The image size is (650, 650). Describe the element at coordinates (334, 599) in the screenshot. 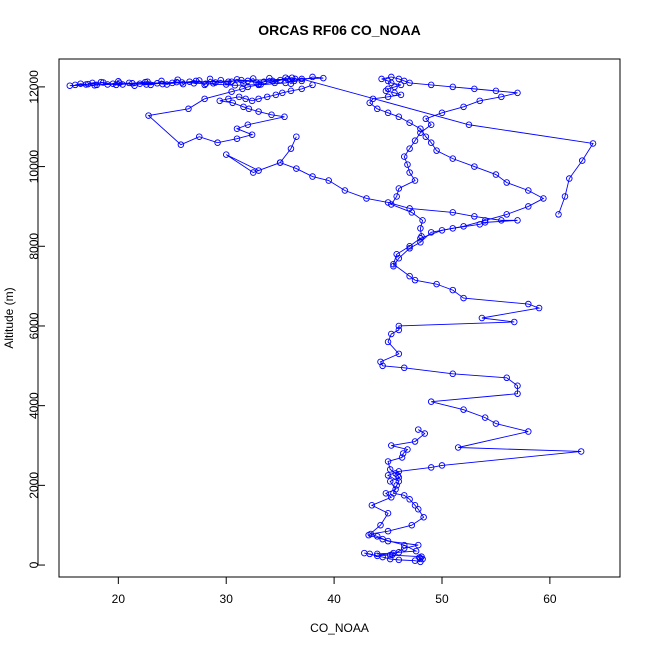

I see `x-tick-label: 40` at that location.